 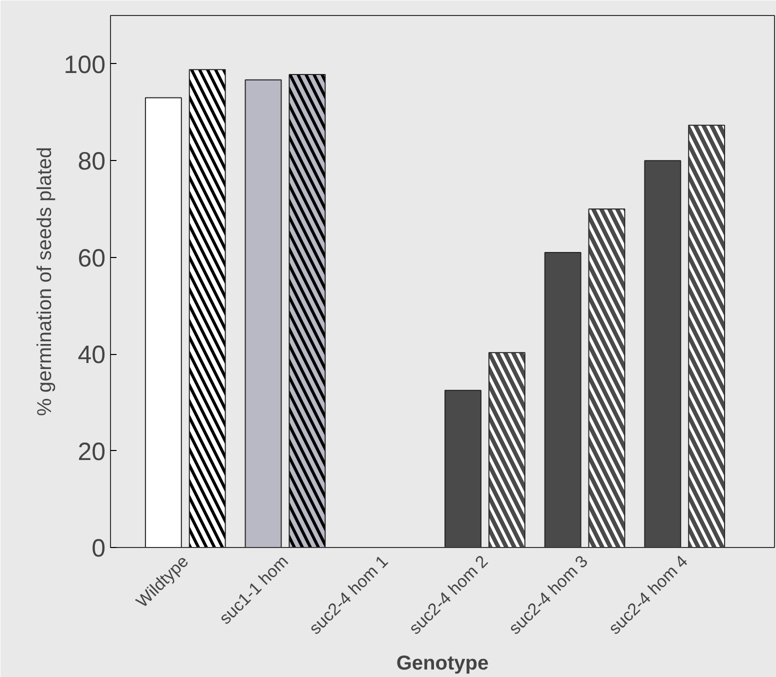 I want to click on y-tick-label: 20, so click(x=92, y=452).